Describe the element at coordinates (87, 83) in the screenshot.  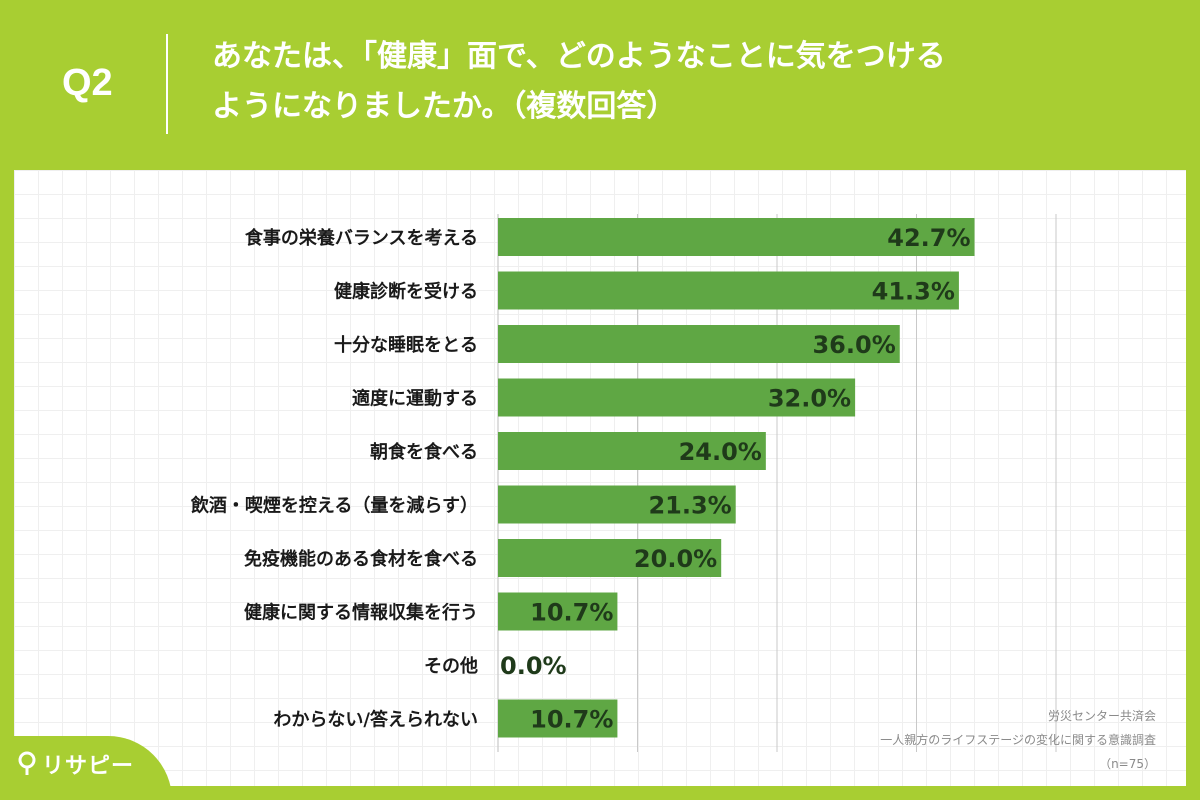
I see `question-number: Q2` at that location.